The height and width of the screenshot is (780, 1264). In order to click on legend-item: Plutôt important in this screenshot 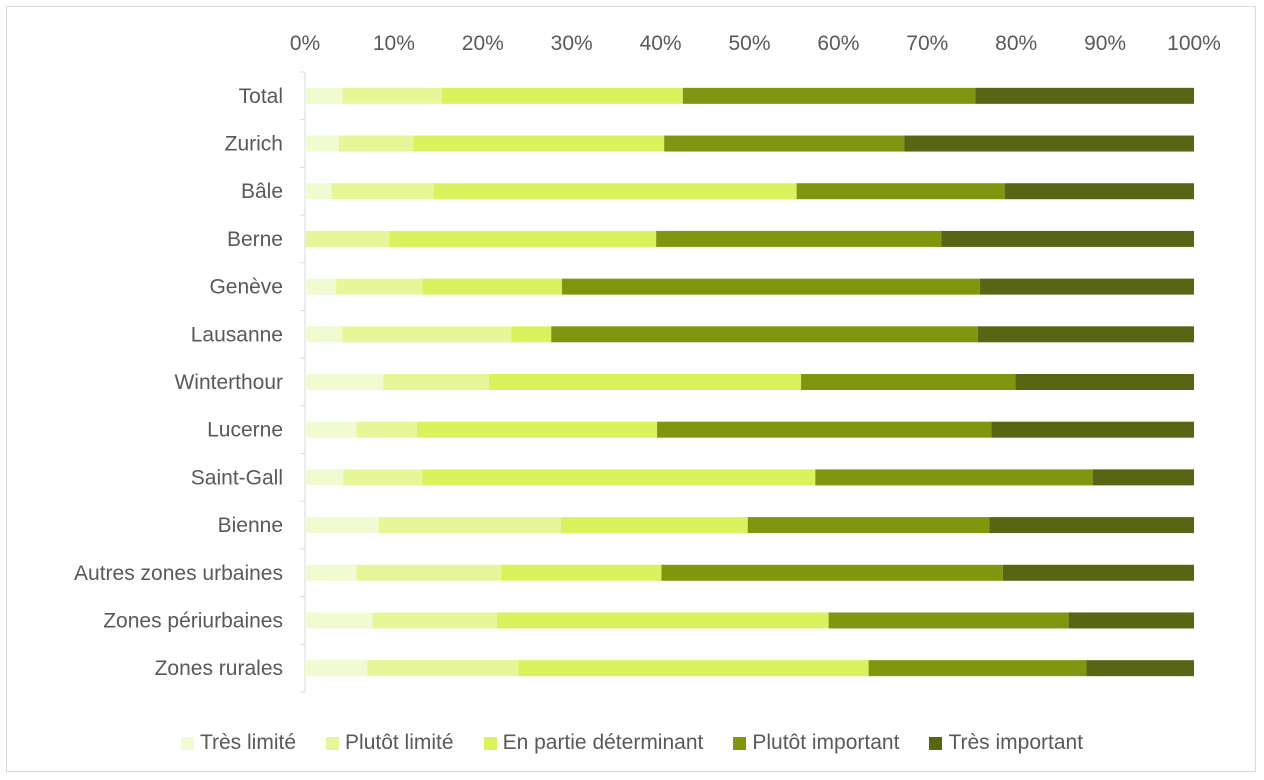, I will do `click(816, 743)`.